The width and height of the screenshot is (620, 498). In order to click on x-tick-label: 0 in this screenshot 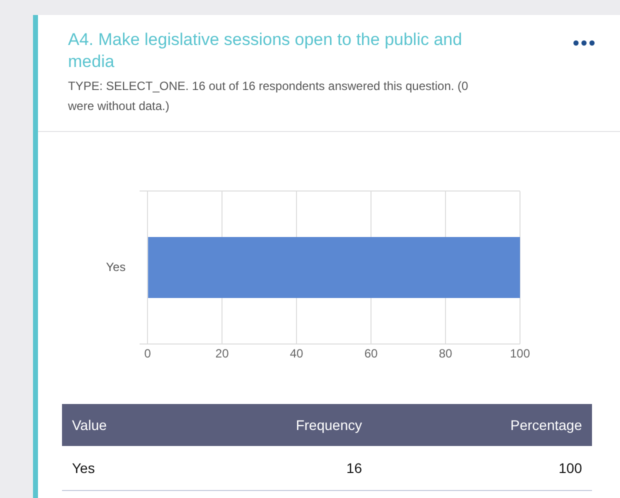, I will do `click(148, 353)`.